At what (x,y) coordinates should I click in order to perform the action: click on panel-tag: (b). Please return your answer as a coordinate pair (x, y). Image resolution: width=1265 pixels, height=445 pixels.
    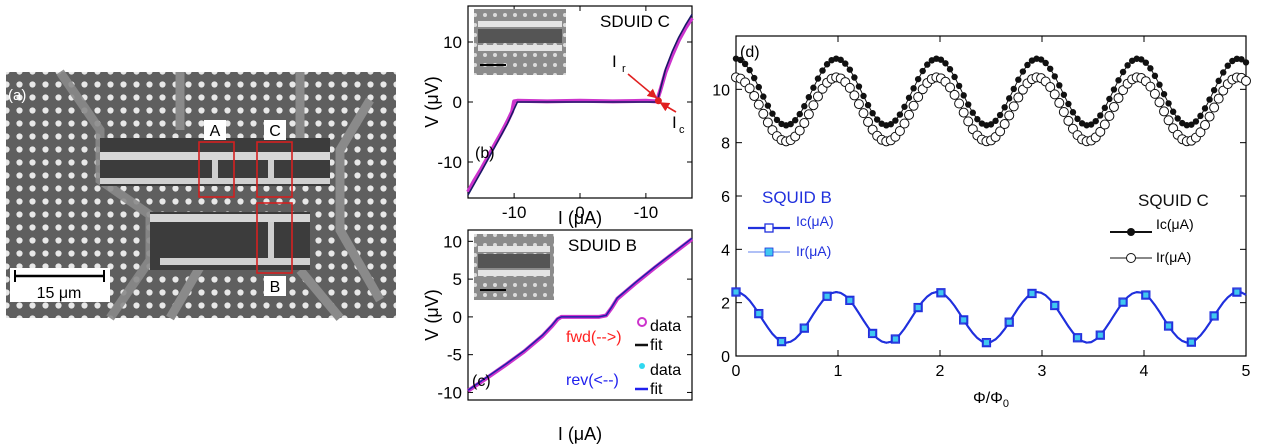
    Looking at the image, I should click on (485, 153).